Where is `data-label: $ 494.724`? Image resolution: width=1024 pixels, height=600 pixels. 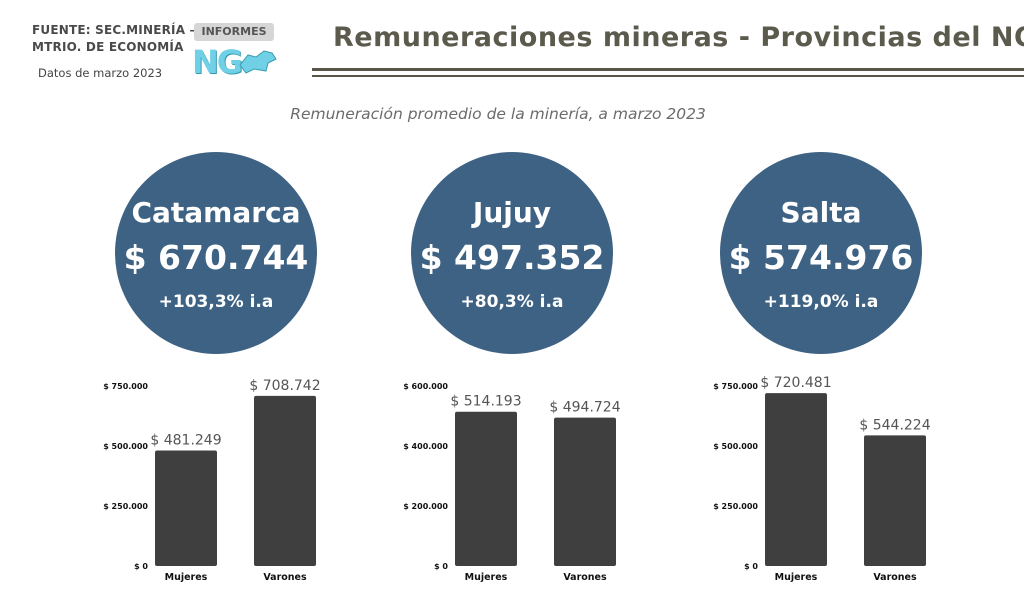 data-label: $ 494.724 is located at coordinates (584, 408).